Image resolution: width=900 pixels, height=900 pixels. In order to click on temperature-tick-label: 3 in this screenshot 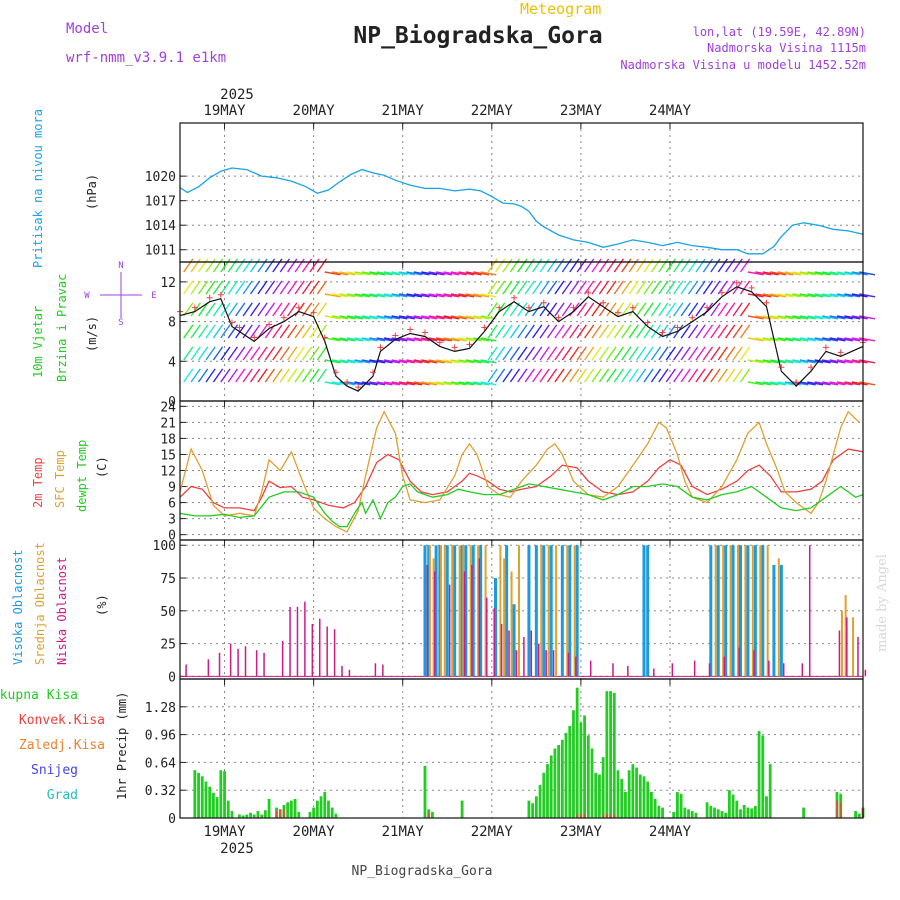, I will do `click(172, 520)`.